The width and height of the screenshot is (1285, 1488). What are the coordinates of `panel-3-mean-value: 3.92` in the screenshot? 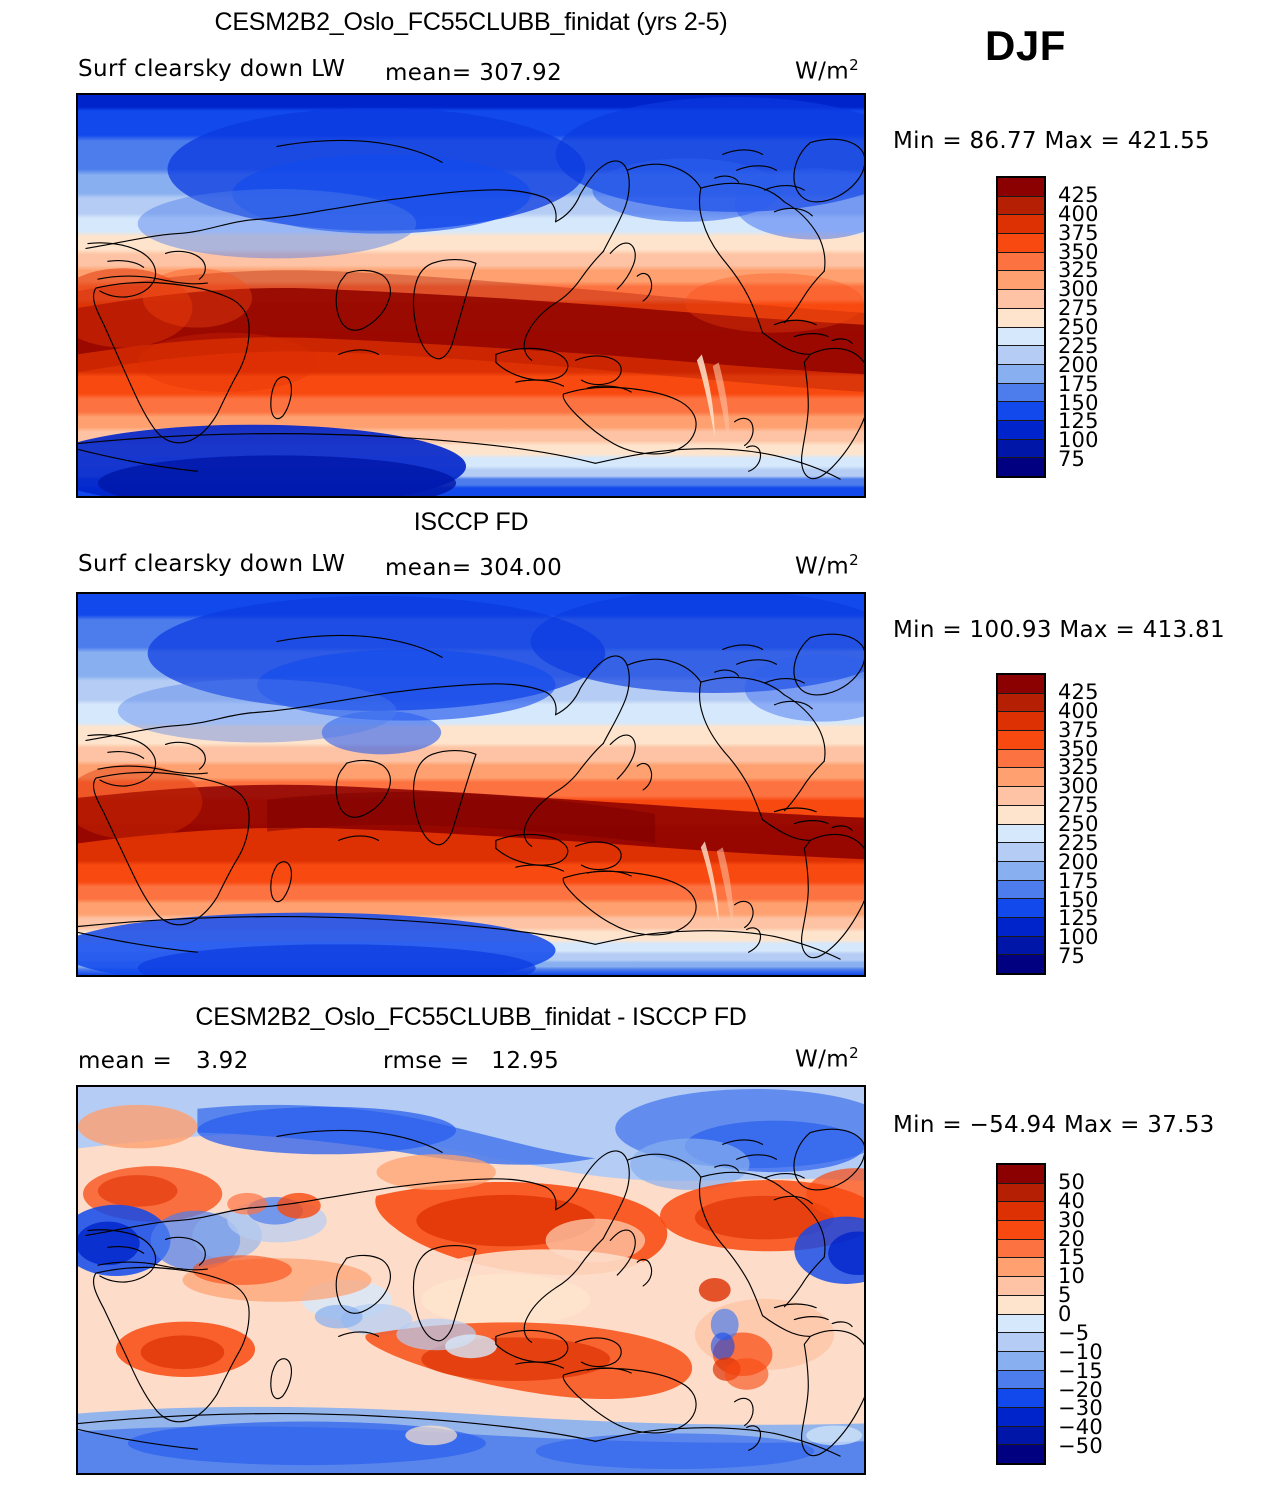 It's located at (222, 1061).